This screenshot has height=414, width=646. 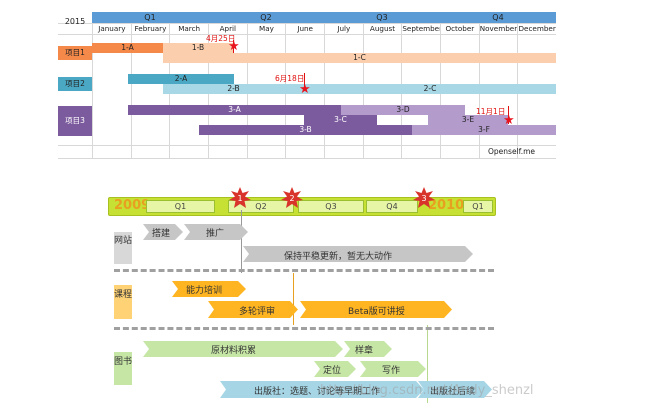 What do you see at coordinates (75, 53) in the screenshot?
I see `project-label-1: 项目1` at bounding box center [75, 53].